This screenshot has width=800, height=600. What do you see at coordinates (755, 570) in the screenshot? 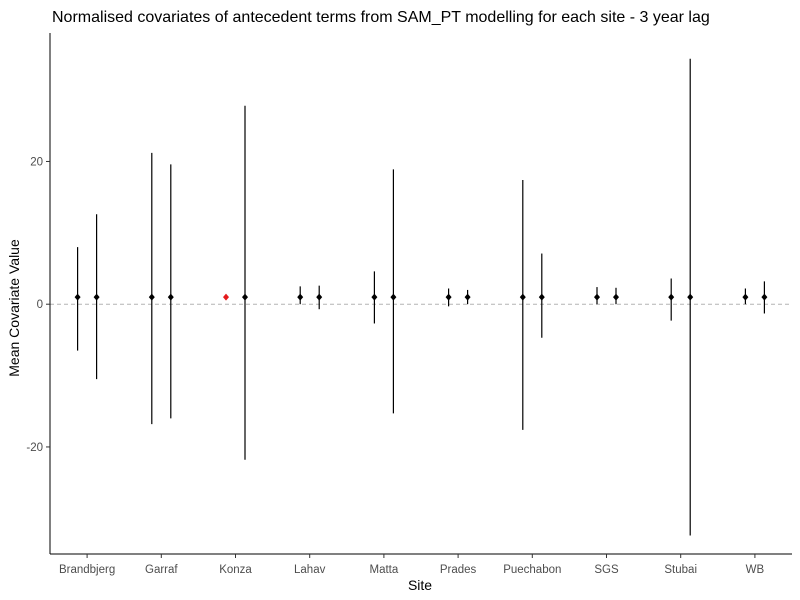
I see `x-tick-label: WB` at bounding box center [755, 570].